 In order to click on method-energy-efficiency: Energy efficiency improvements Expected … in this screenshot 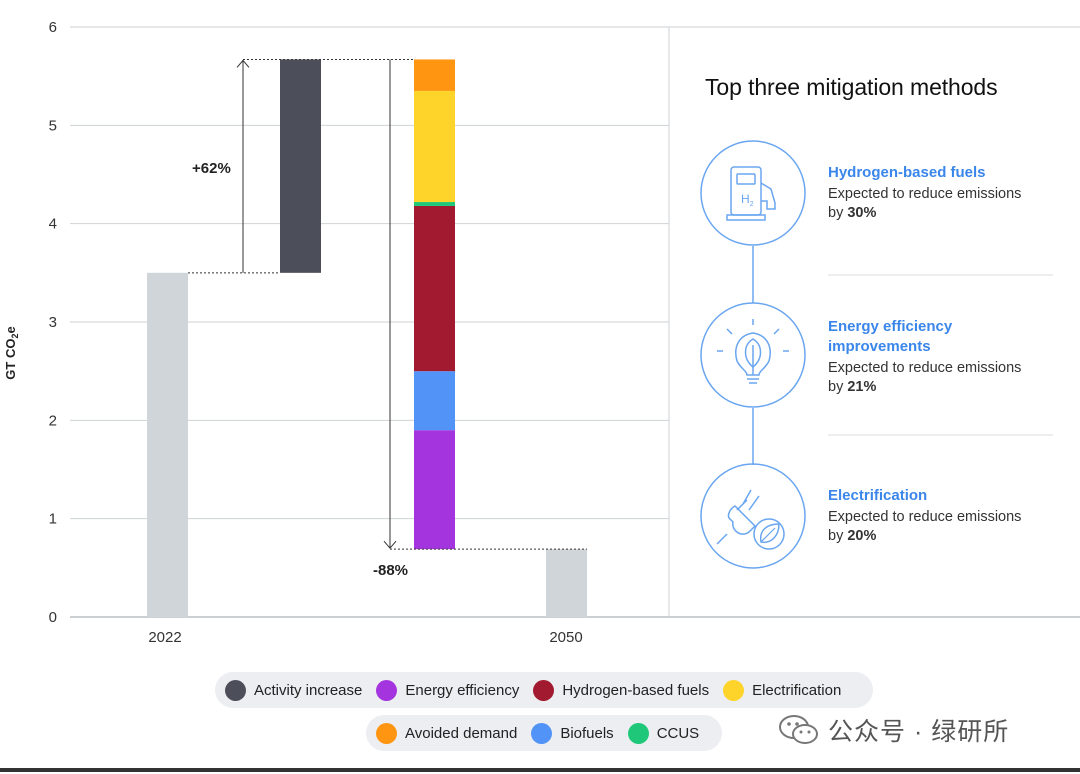, I will do `click(948, 357)`.